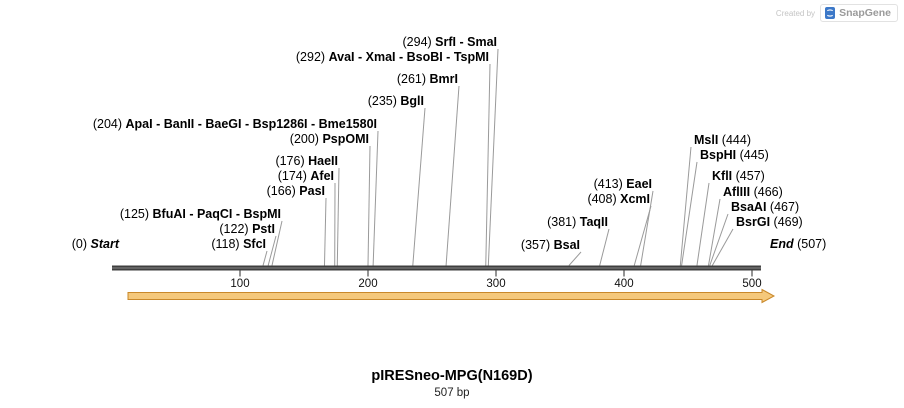 The height and width of the screenshot is (408, 904). Describe the element at coordinates (618, 199) in the screenshot. I see `enzyme-site-label: (408) XcmI` at that location.